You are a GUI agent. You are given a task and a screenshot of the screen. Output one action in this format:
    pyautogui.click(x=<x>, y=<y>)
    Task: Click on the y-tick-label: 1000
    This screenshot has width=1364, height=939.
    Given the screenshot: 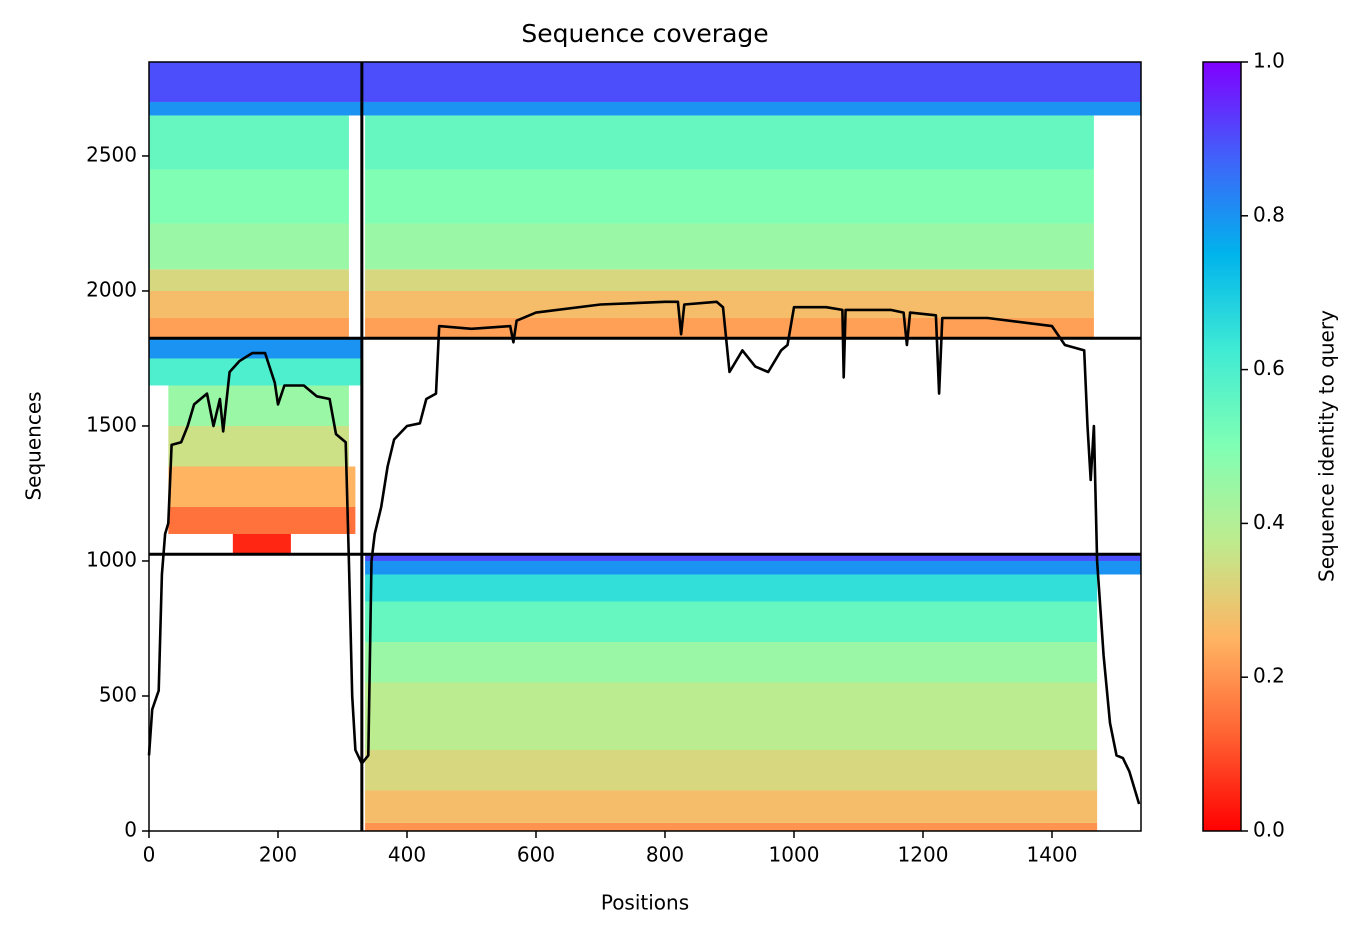 What is the action you would take?
    pyautogui.click(x=111, y=559)
    